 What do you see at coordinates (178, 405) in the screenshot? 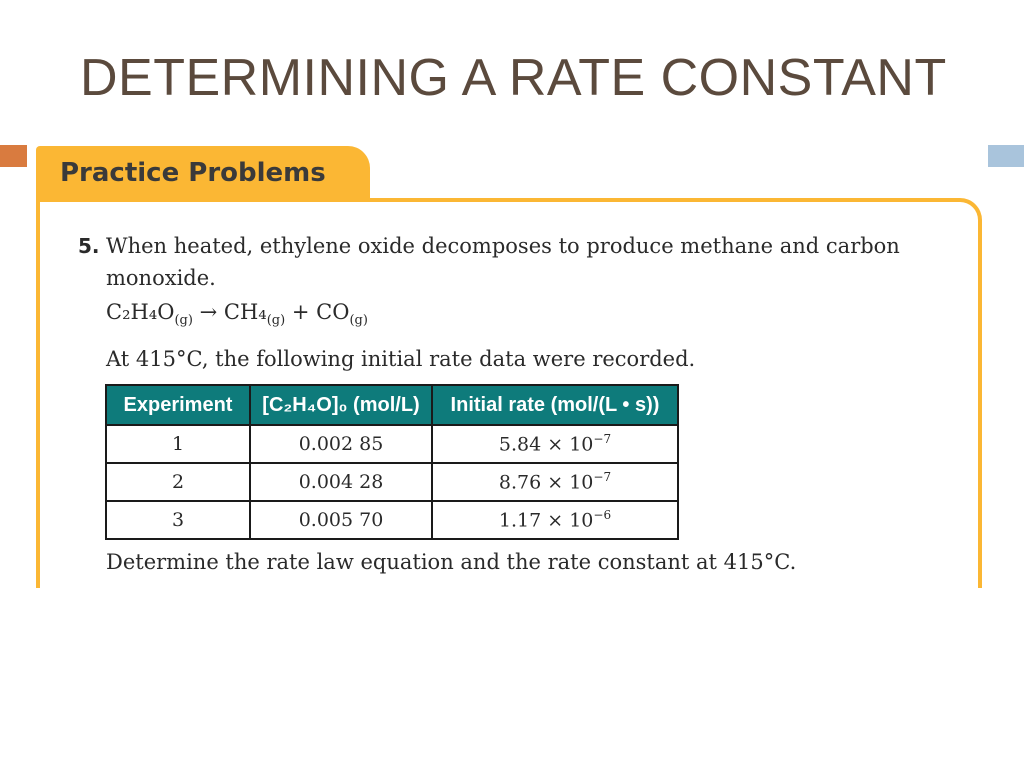
I see `header-experiment: Experiment` at bounding box center [178, 405].